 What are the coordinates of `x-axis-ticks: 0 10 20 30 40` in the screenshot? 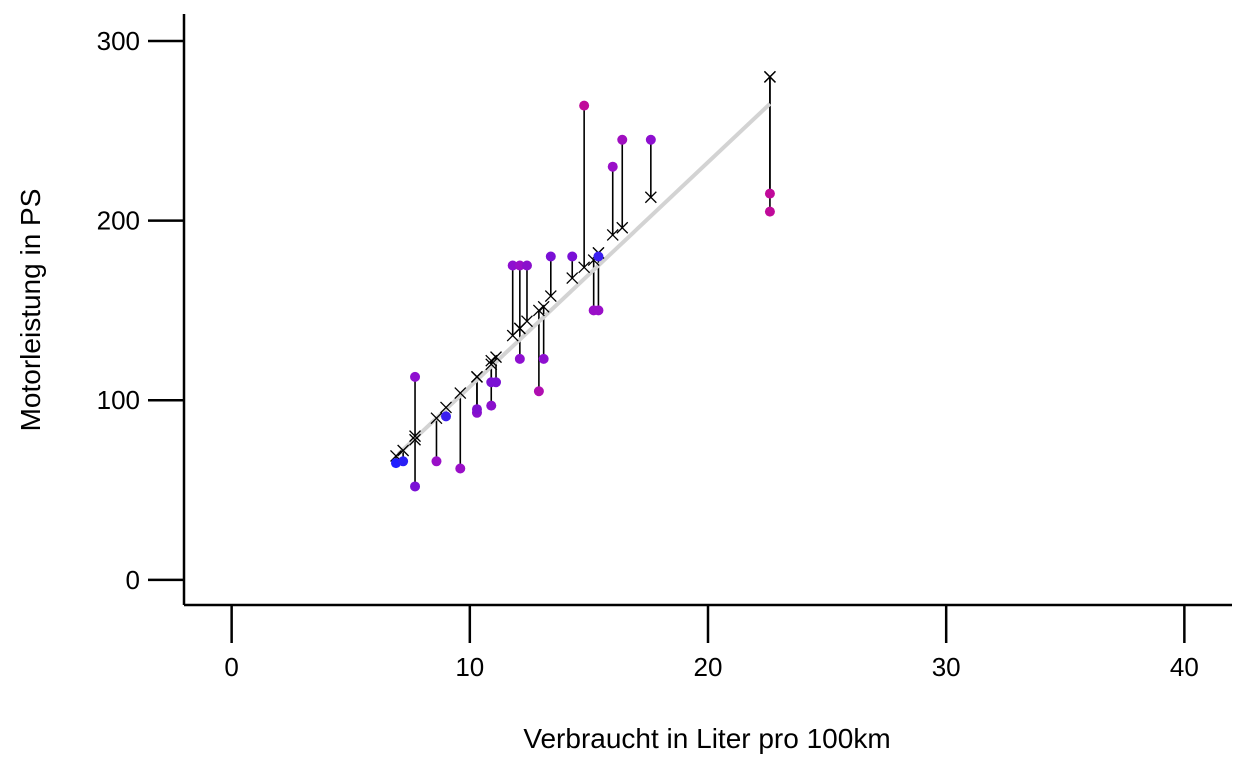 It's located at (711, 643).